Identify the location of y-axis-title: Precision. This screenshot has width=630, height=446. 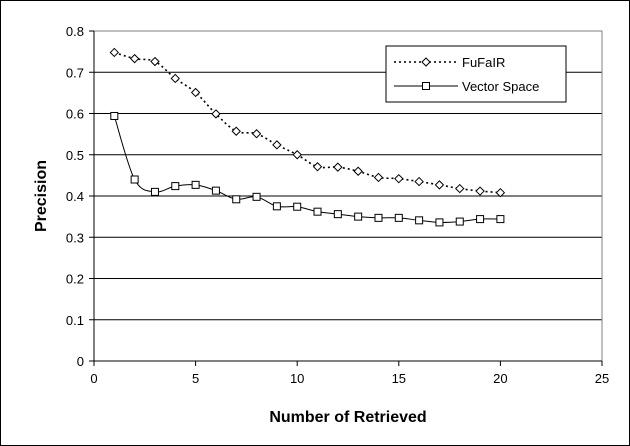
(41, 196).